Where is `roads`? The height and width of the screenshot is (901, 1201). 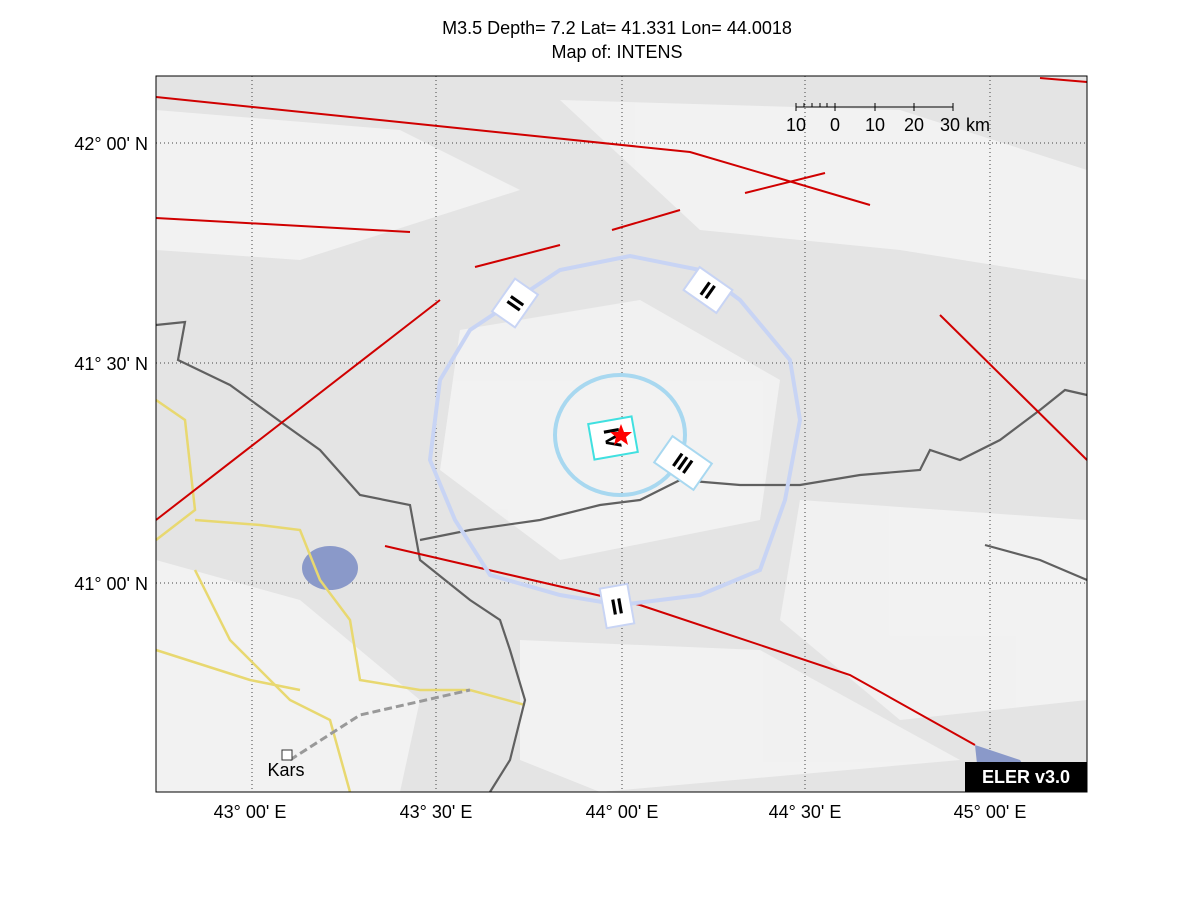
roads is located at coordinates (340, 595).